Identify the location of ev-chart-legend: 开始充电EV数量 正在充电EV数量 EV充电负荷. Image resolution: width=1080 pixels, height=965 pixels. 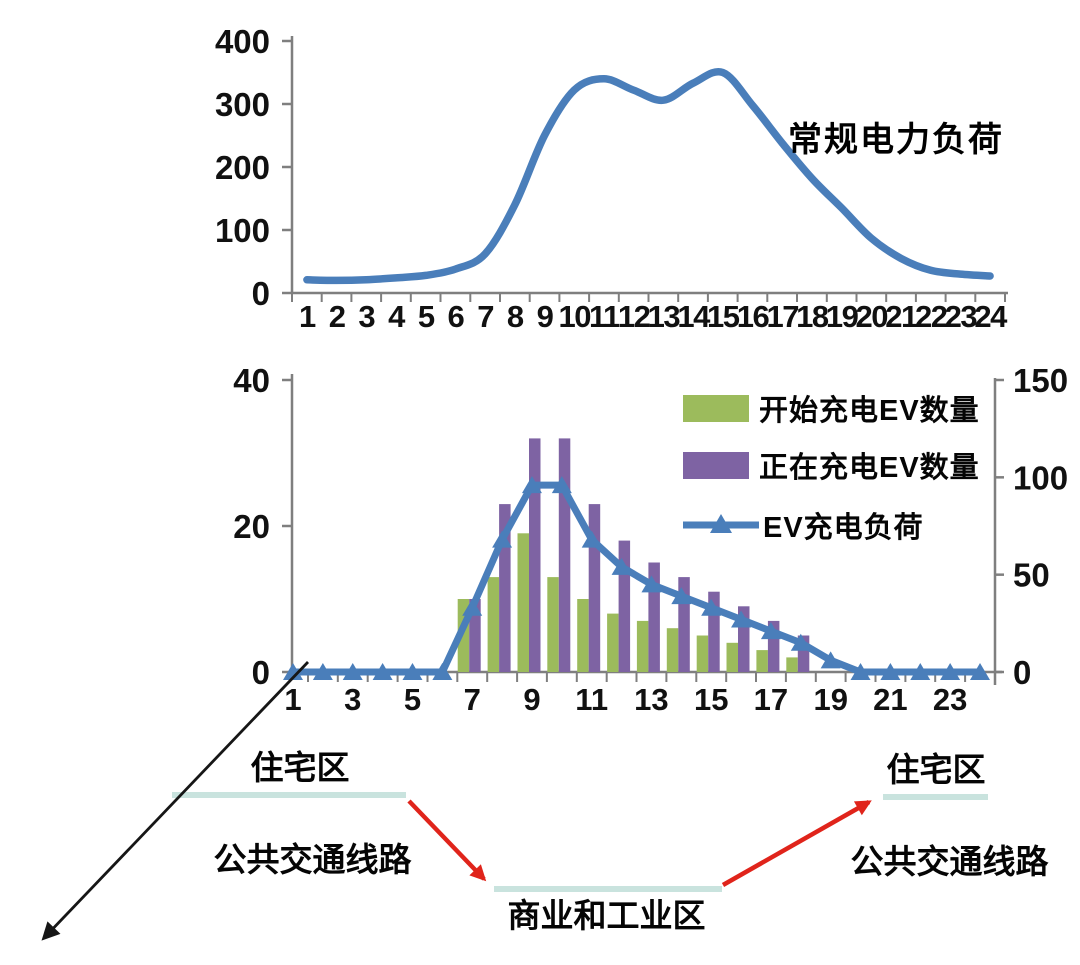
(848, 467).